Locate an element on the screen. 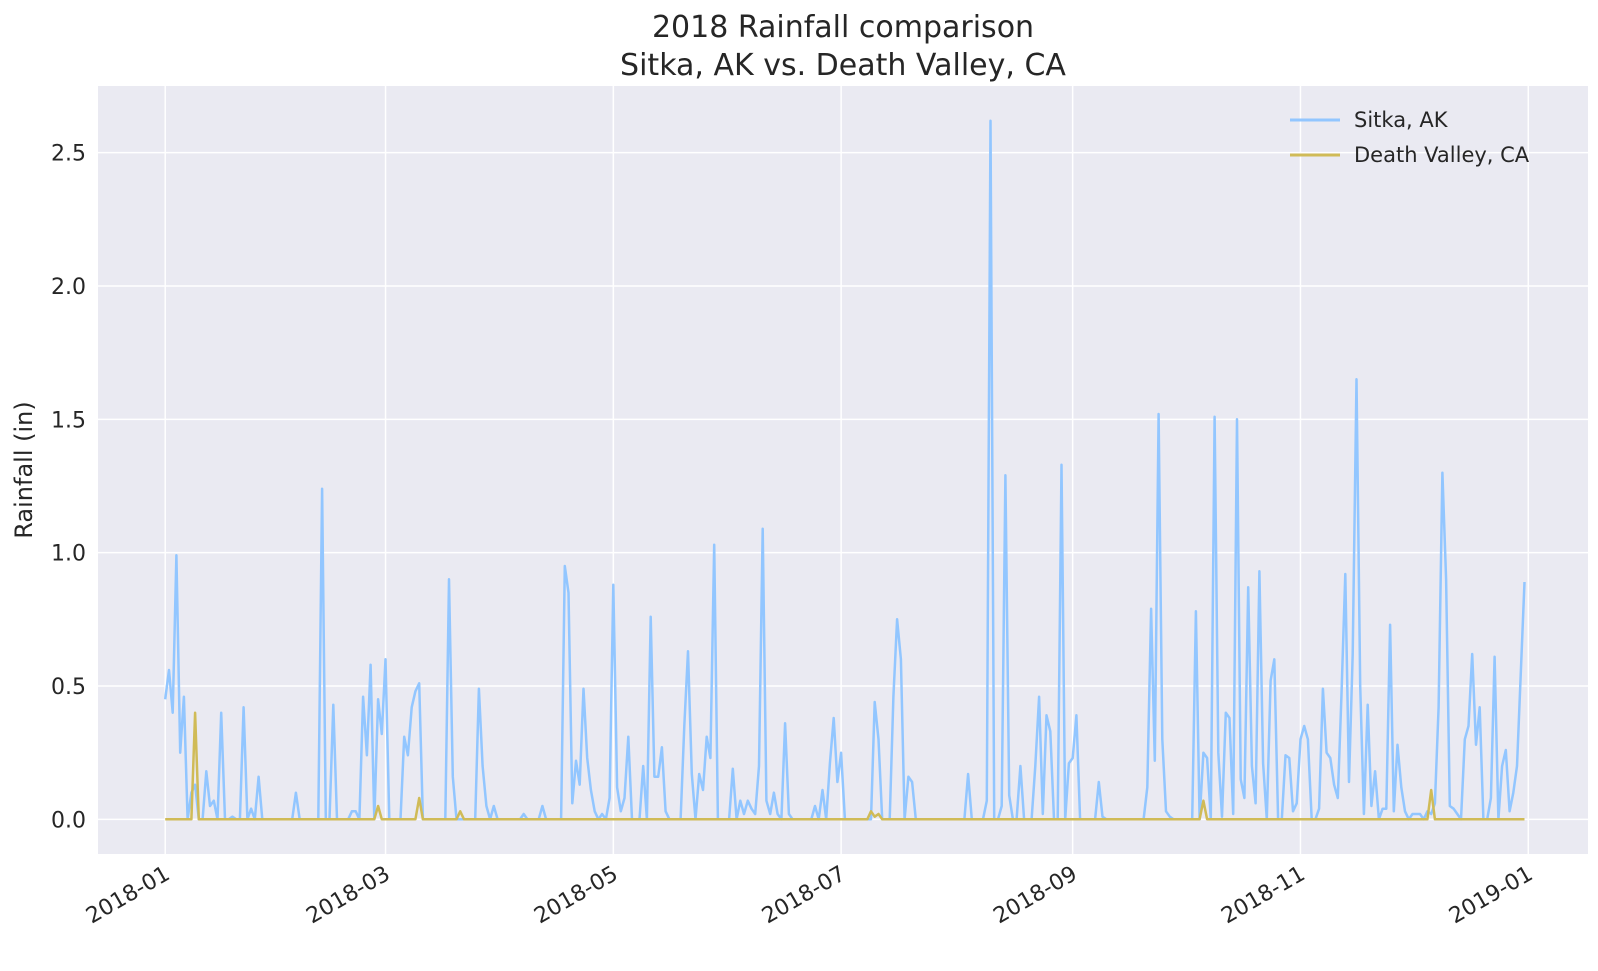  y-tick-label: 2.5 is located at coordinates (68, 154).